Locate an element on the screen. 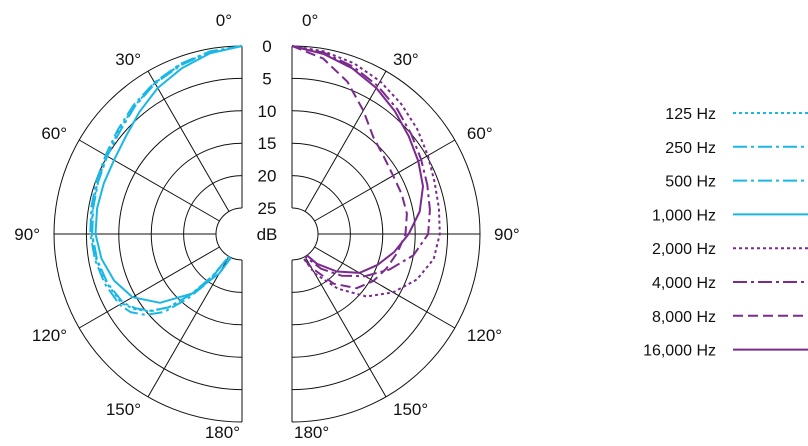 The height and width of the screenshot is (446, 808). left-angle-label-90: 90° is located at coordinates (27, 234).